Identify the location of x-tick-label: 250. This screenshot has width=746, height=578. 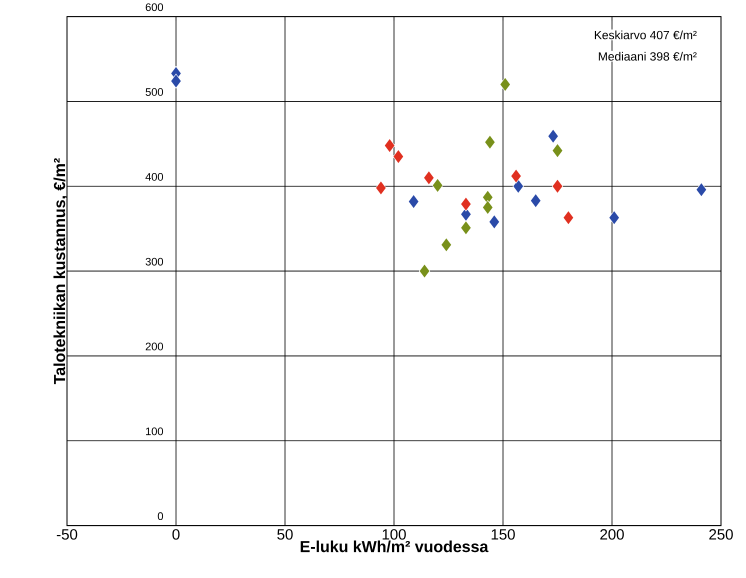
(721, 534).